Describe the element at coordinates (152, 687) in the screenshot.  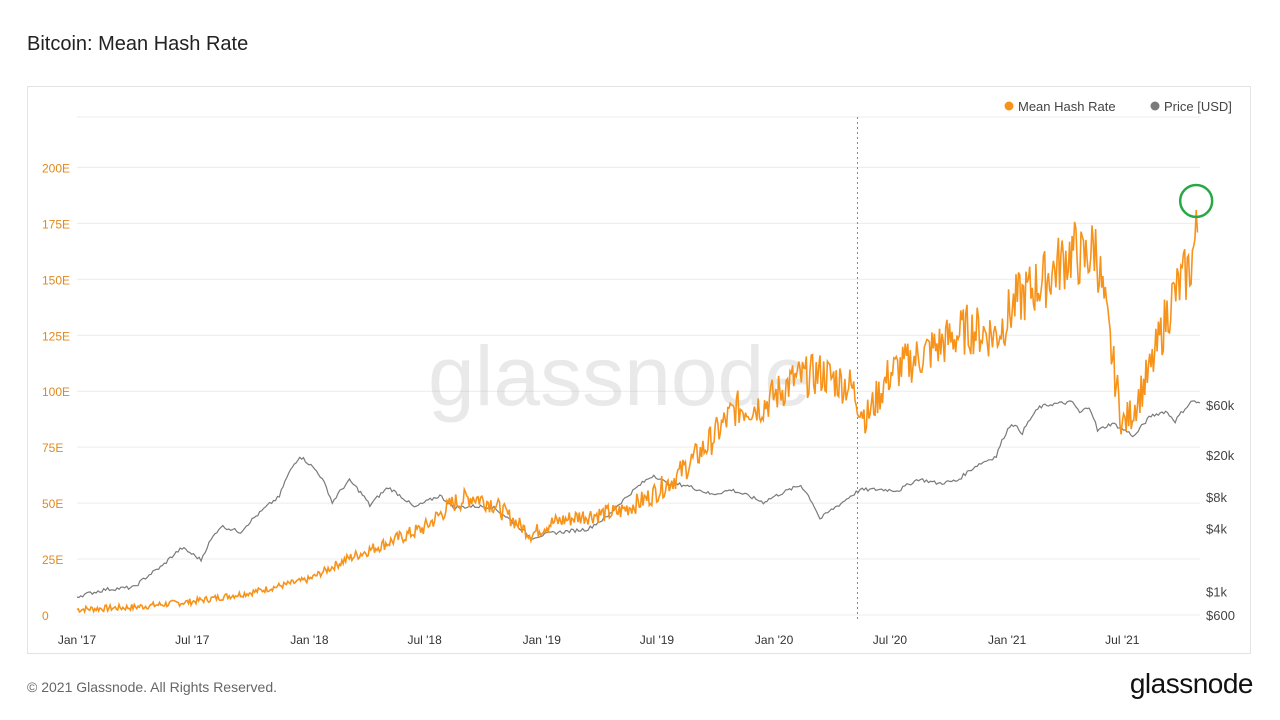
I see `footer-copyright: © 2021 Glassnode. All Rights Reserved.` at that location.